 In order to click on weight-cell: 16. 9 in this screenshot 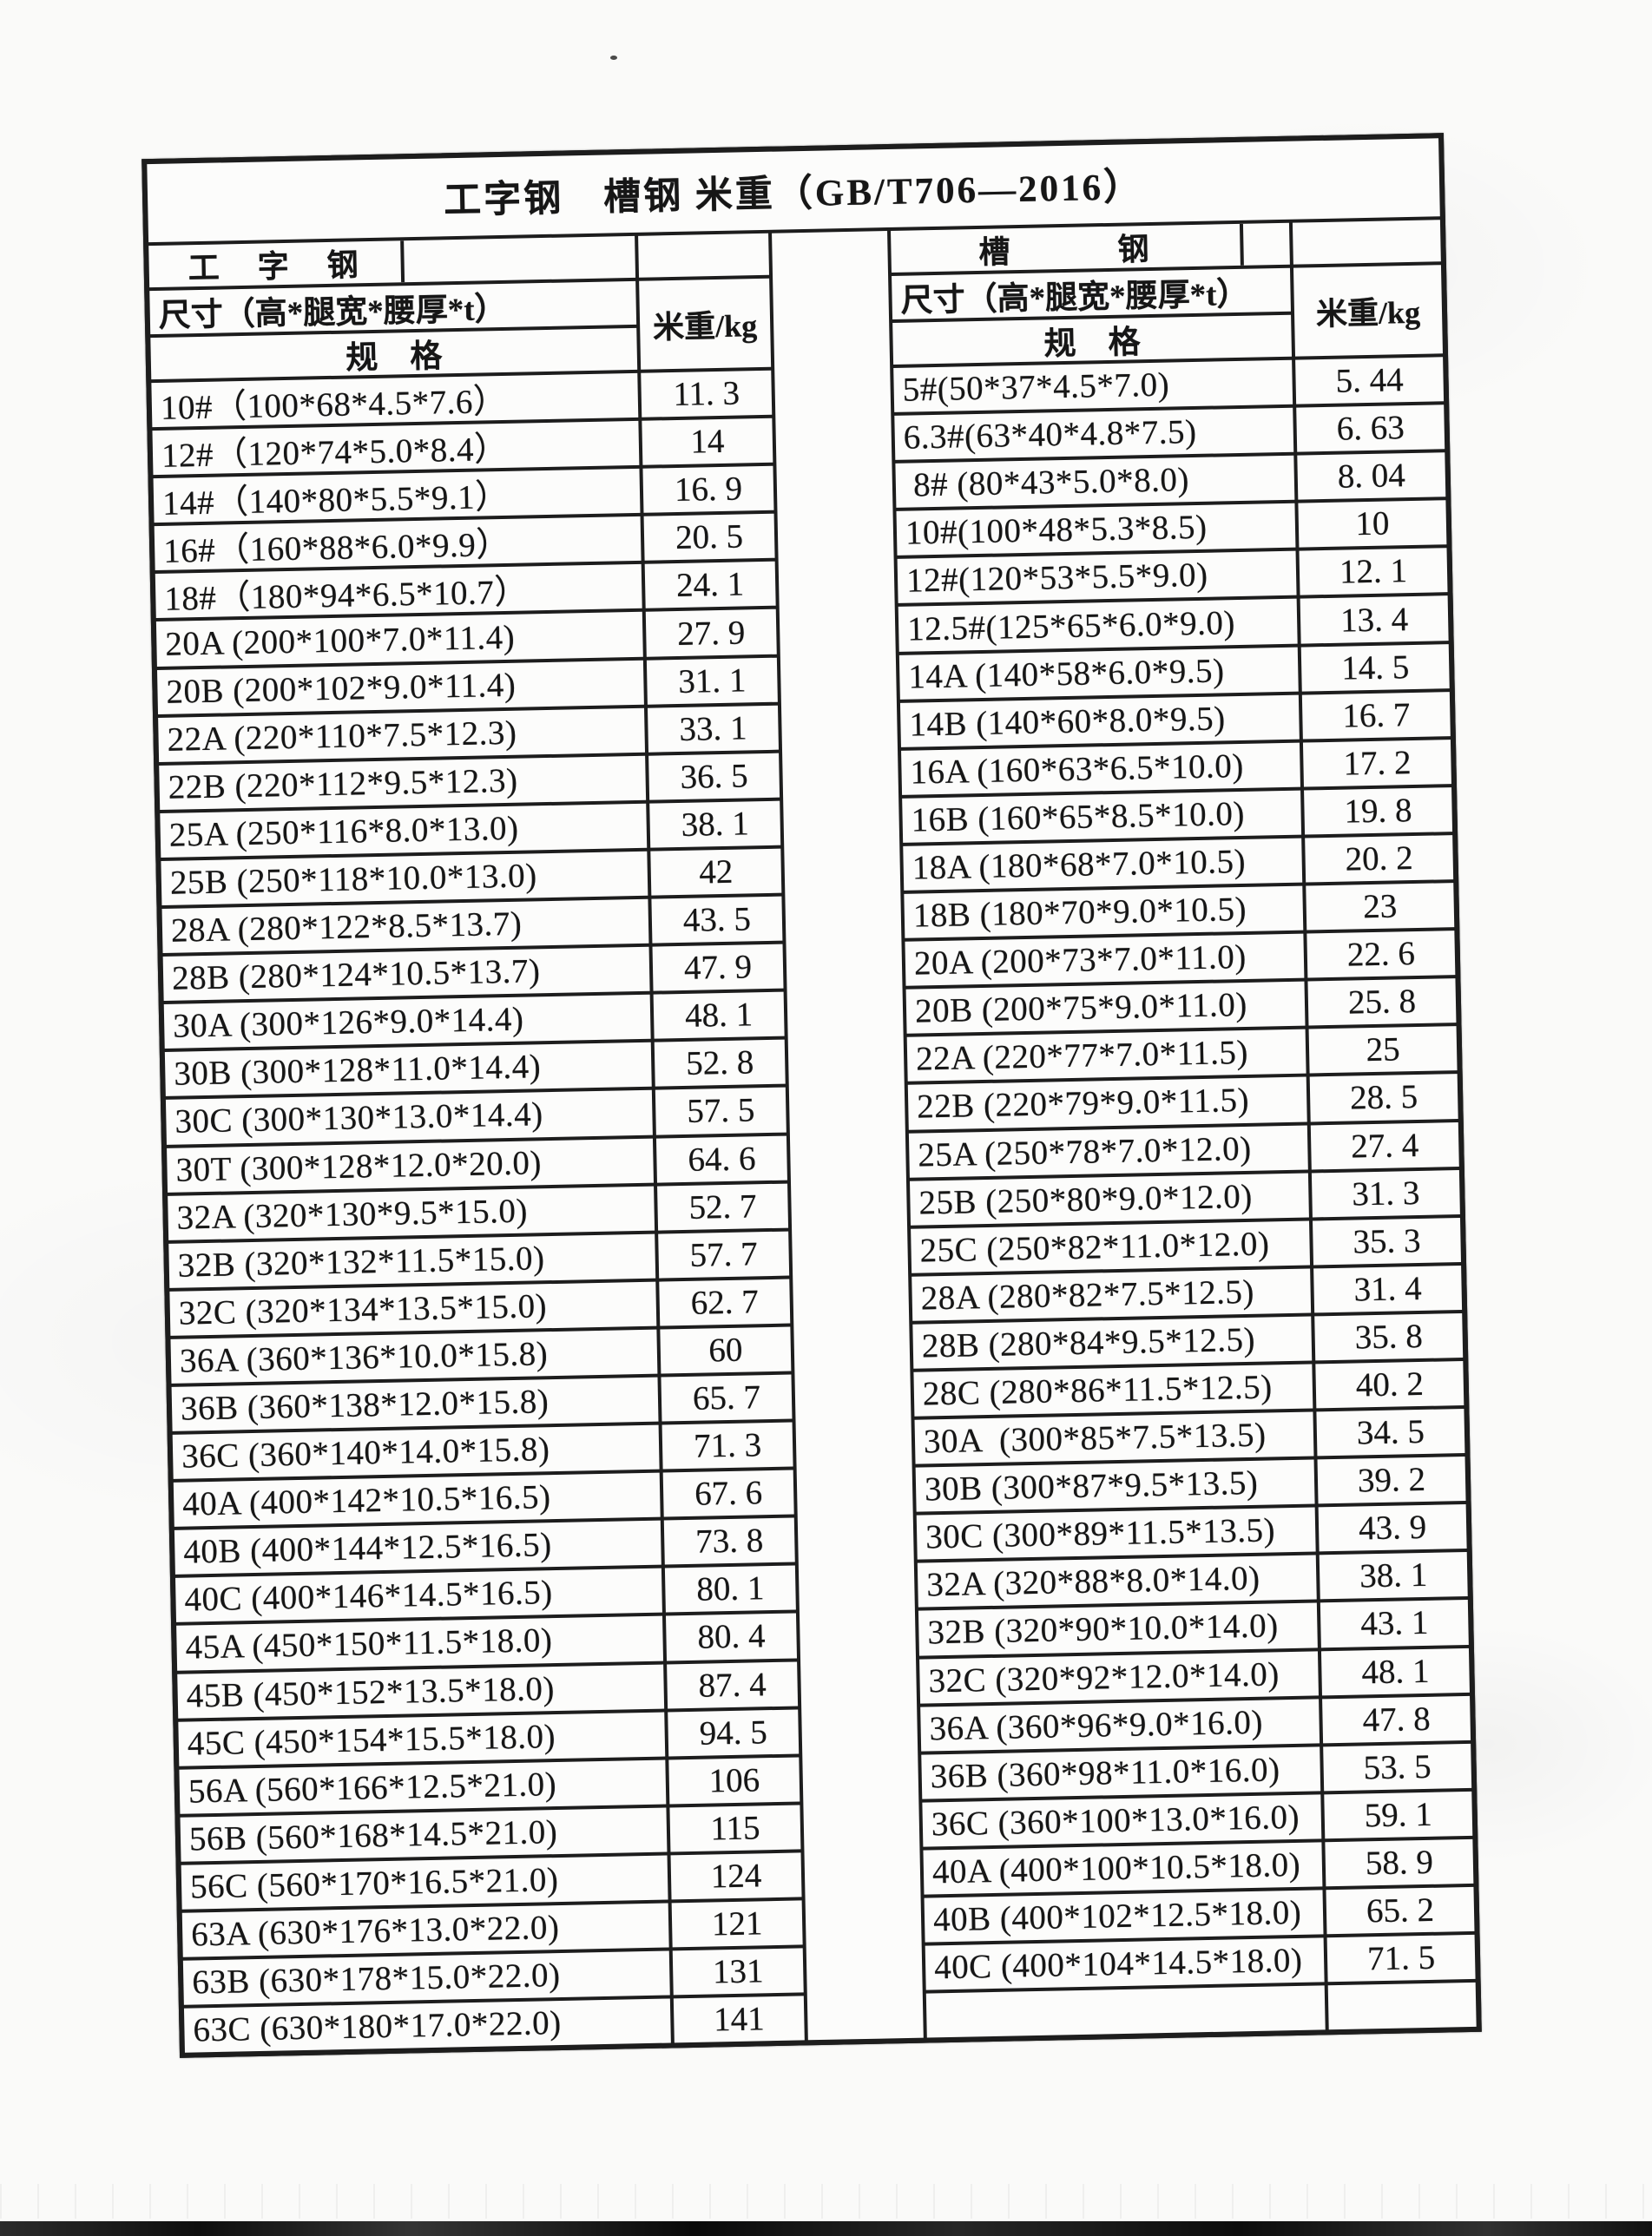, I will do `click(708, 489)`.